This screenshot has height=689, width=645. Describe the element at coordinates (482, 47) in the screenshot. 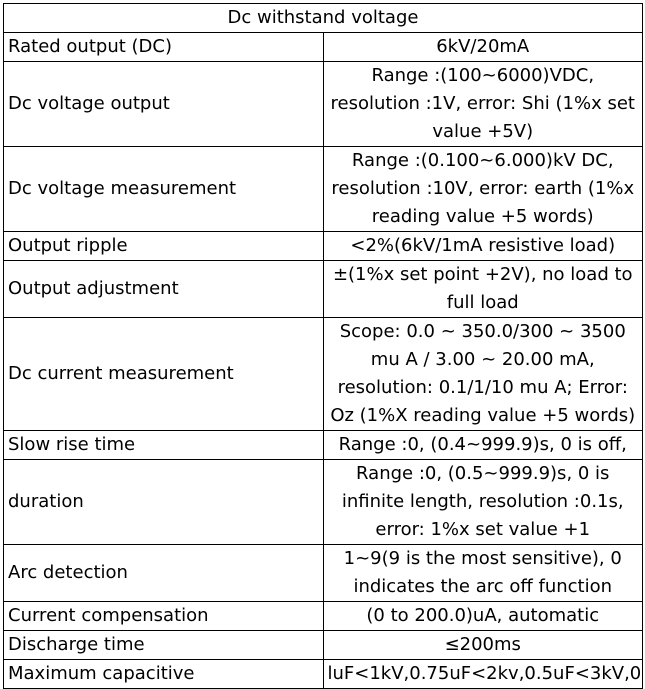

I see `value-cell: 6kV/20mA` at that location.